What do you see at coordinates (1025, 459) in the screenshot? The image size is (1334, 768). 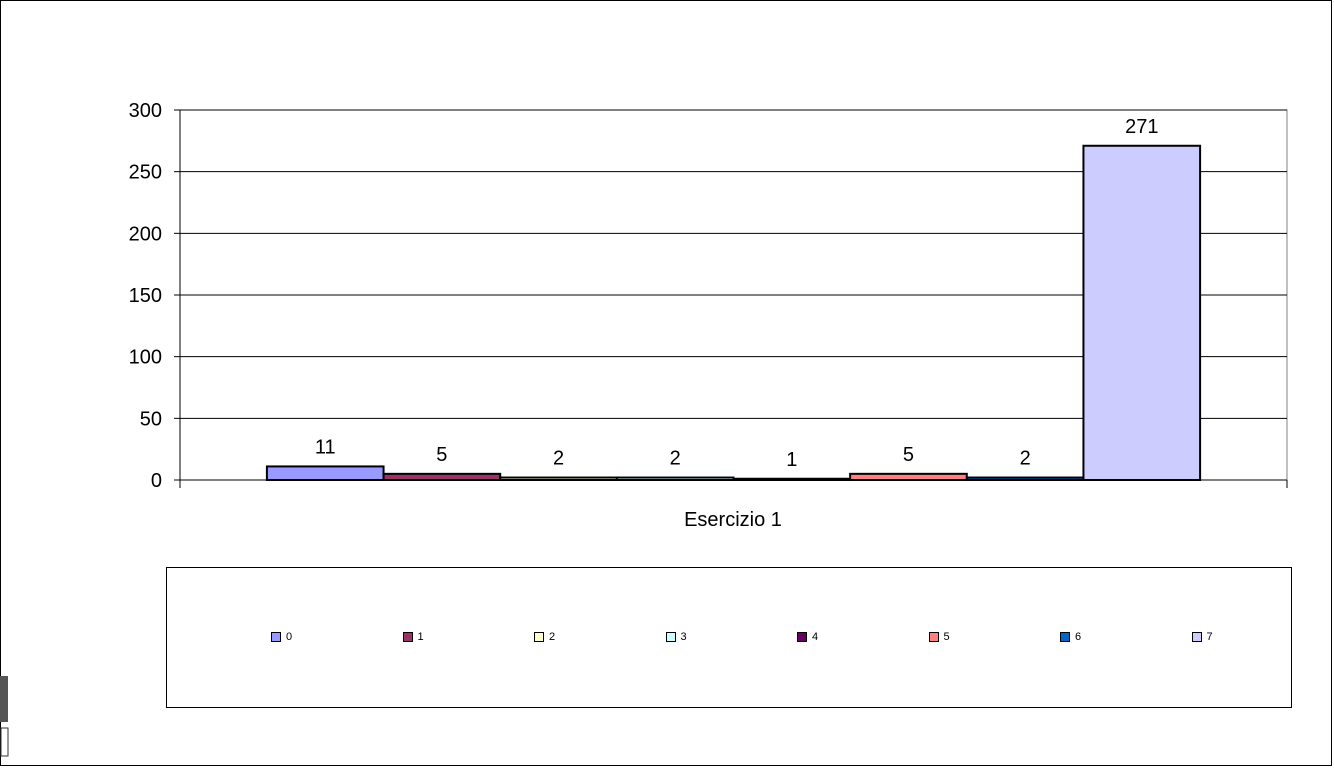 I see `data-label-series-6: 2` at bounding box center [1025, 459].